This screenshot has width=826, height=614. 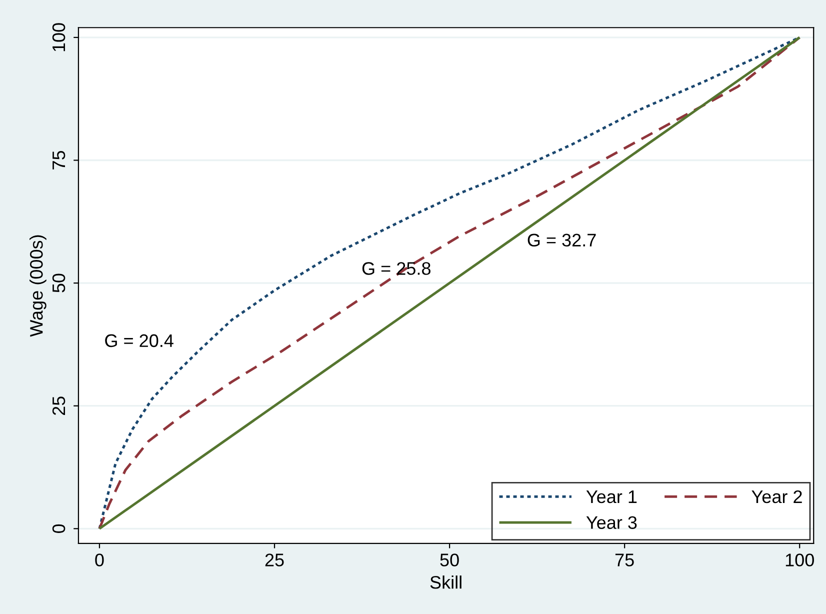 I want to click on legend-label: Year 3, so click(x=611, y=522).